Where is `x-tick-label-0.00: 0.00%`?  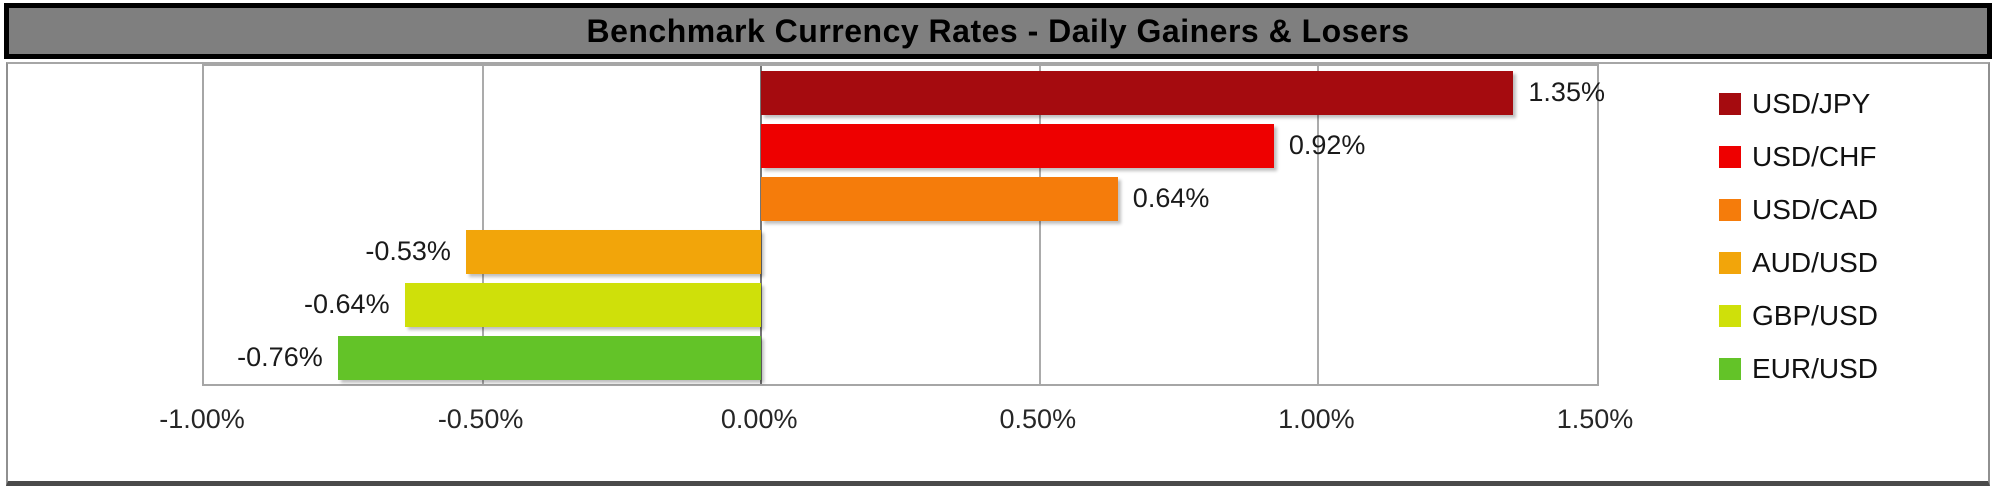 x-tick-label-0.00: 0.00% is located at coordinates (759, 419).